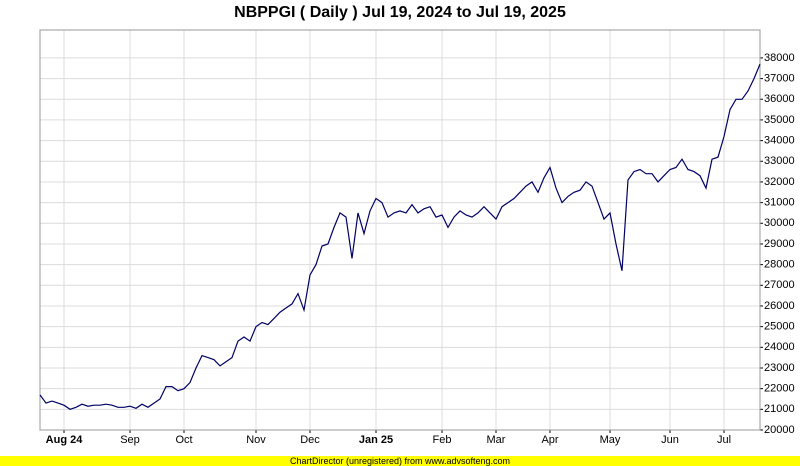 This screenshot has height=466, width=800. What do you see at coordinates (310, 440) in the screenshot?
I see `x-tick-label: Dec` at bounding box center [310, 440].